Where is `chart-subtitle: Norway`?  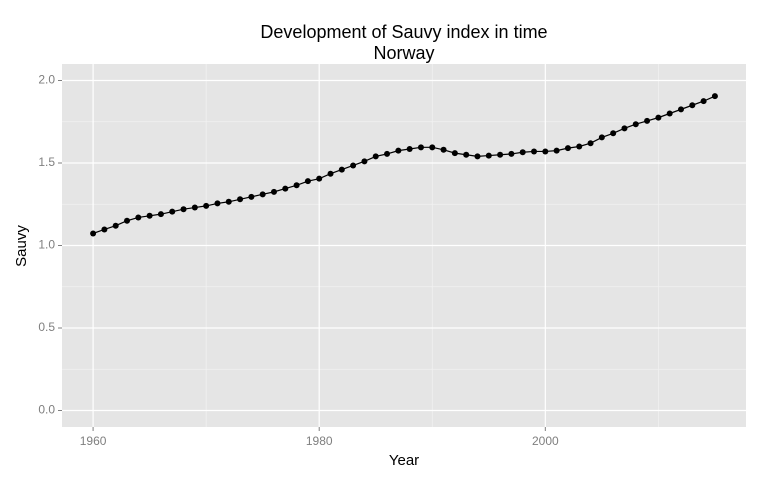 chart-subtitle: Norway is located at coordinates (403, 53).